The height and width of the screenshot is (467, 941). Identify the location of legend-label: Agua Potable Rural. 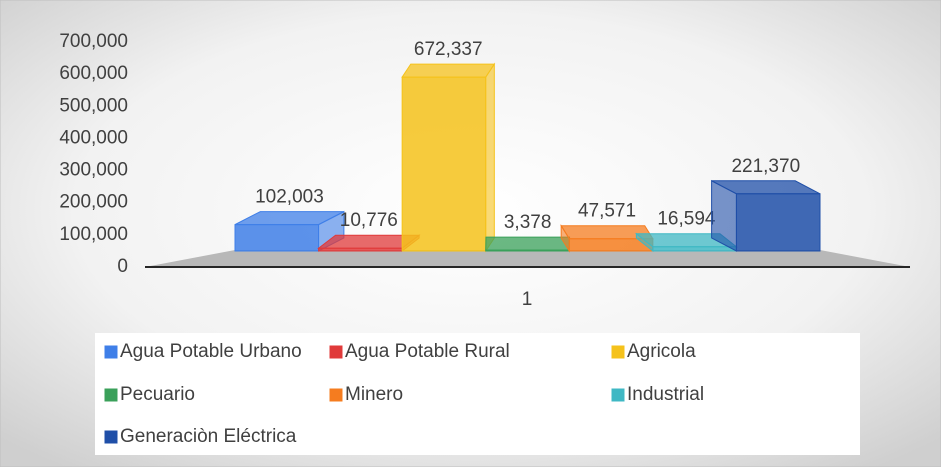
(427, 351).